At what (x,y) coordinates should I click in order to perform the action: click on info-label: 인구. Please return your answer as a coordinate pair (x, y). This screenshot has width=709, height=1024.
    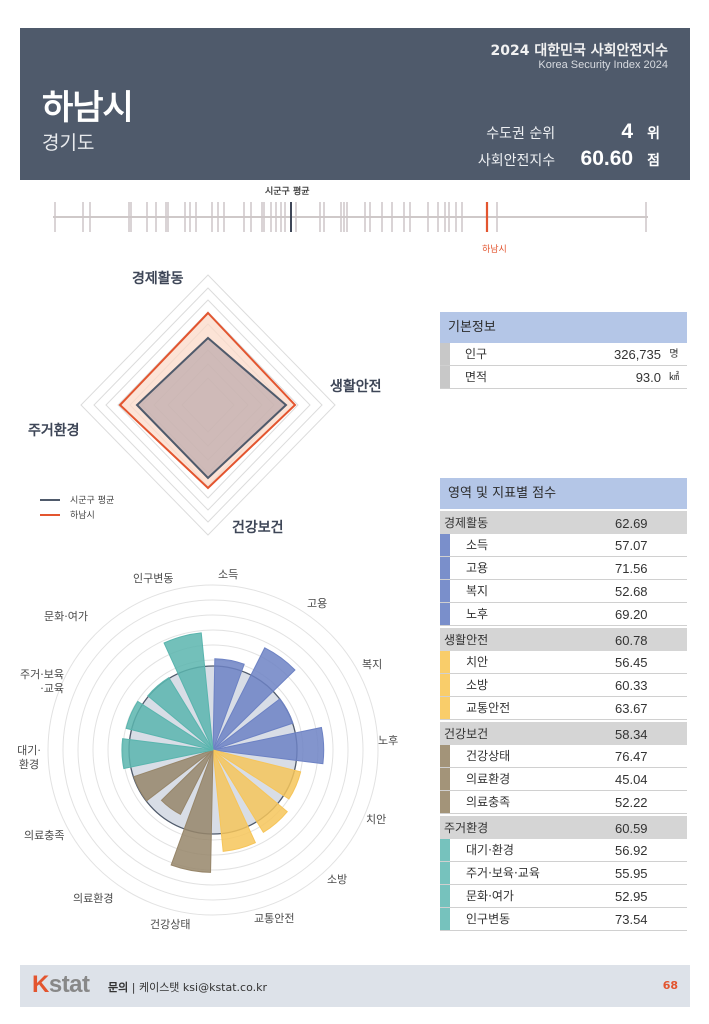
    Looking at the image, I should click on (476, 354).